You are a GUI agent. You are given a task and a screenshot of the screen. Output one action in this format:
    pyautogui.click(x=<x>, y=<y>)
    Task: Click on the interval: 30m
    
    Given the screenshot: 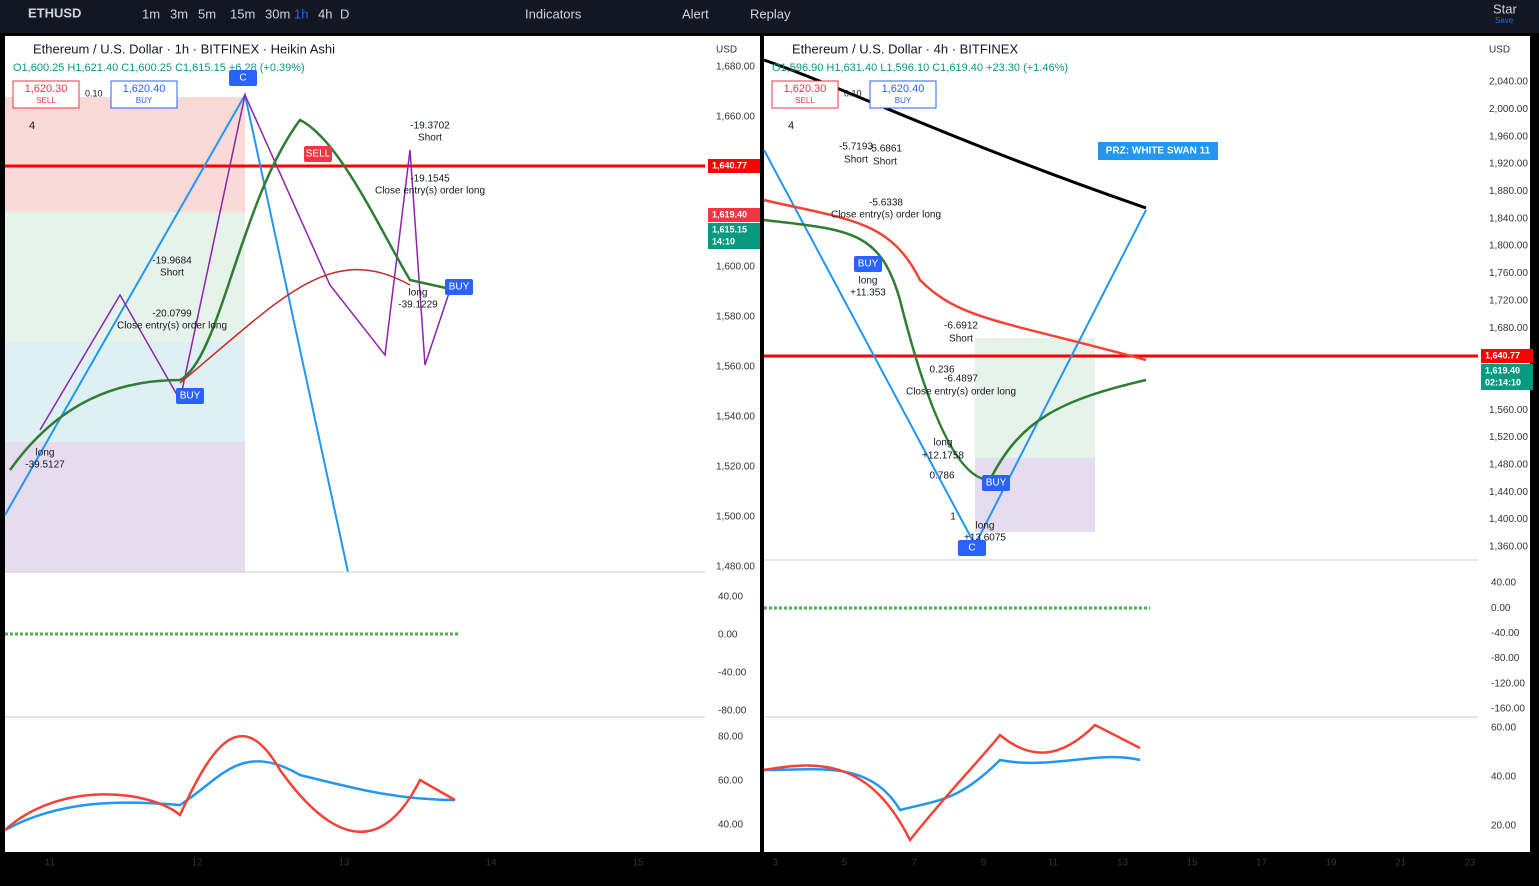 What is the action you would take?
    pyautogui.click(x=277, y=13)
    